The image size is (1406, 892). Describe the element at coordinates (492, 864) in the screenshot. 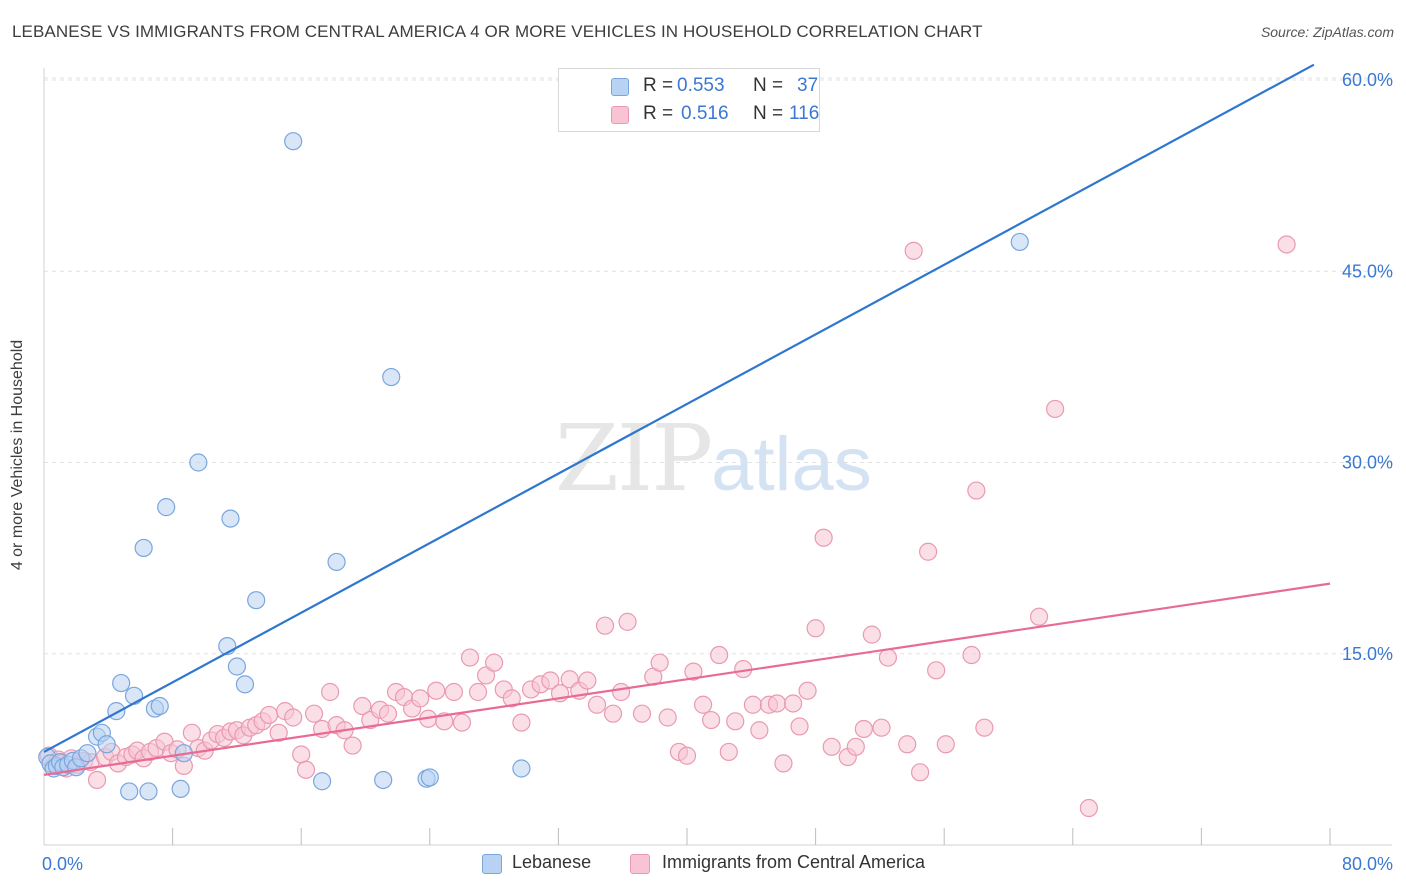

I see `lebanese-legend-swatch` at that location.